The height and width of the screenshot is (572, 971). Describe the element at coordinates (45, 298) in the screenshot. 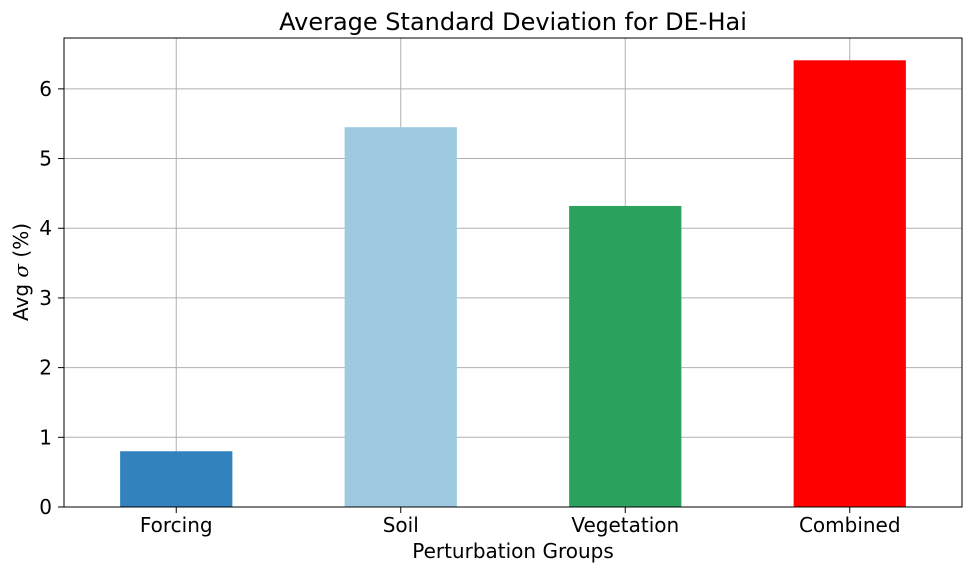

I see `y-tick-label: 3` at that location.